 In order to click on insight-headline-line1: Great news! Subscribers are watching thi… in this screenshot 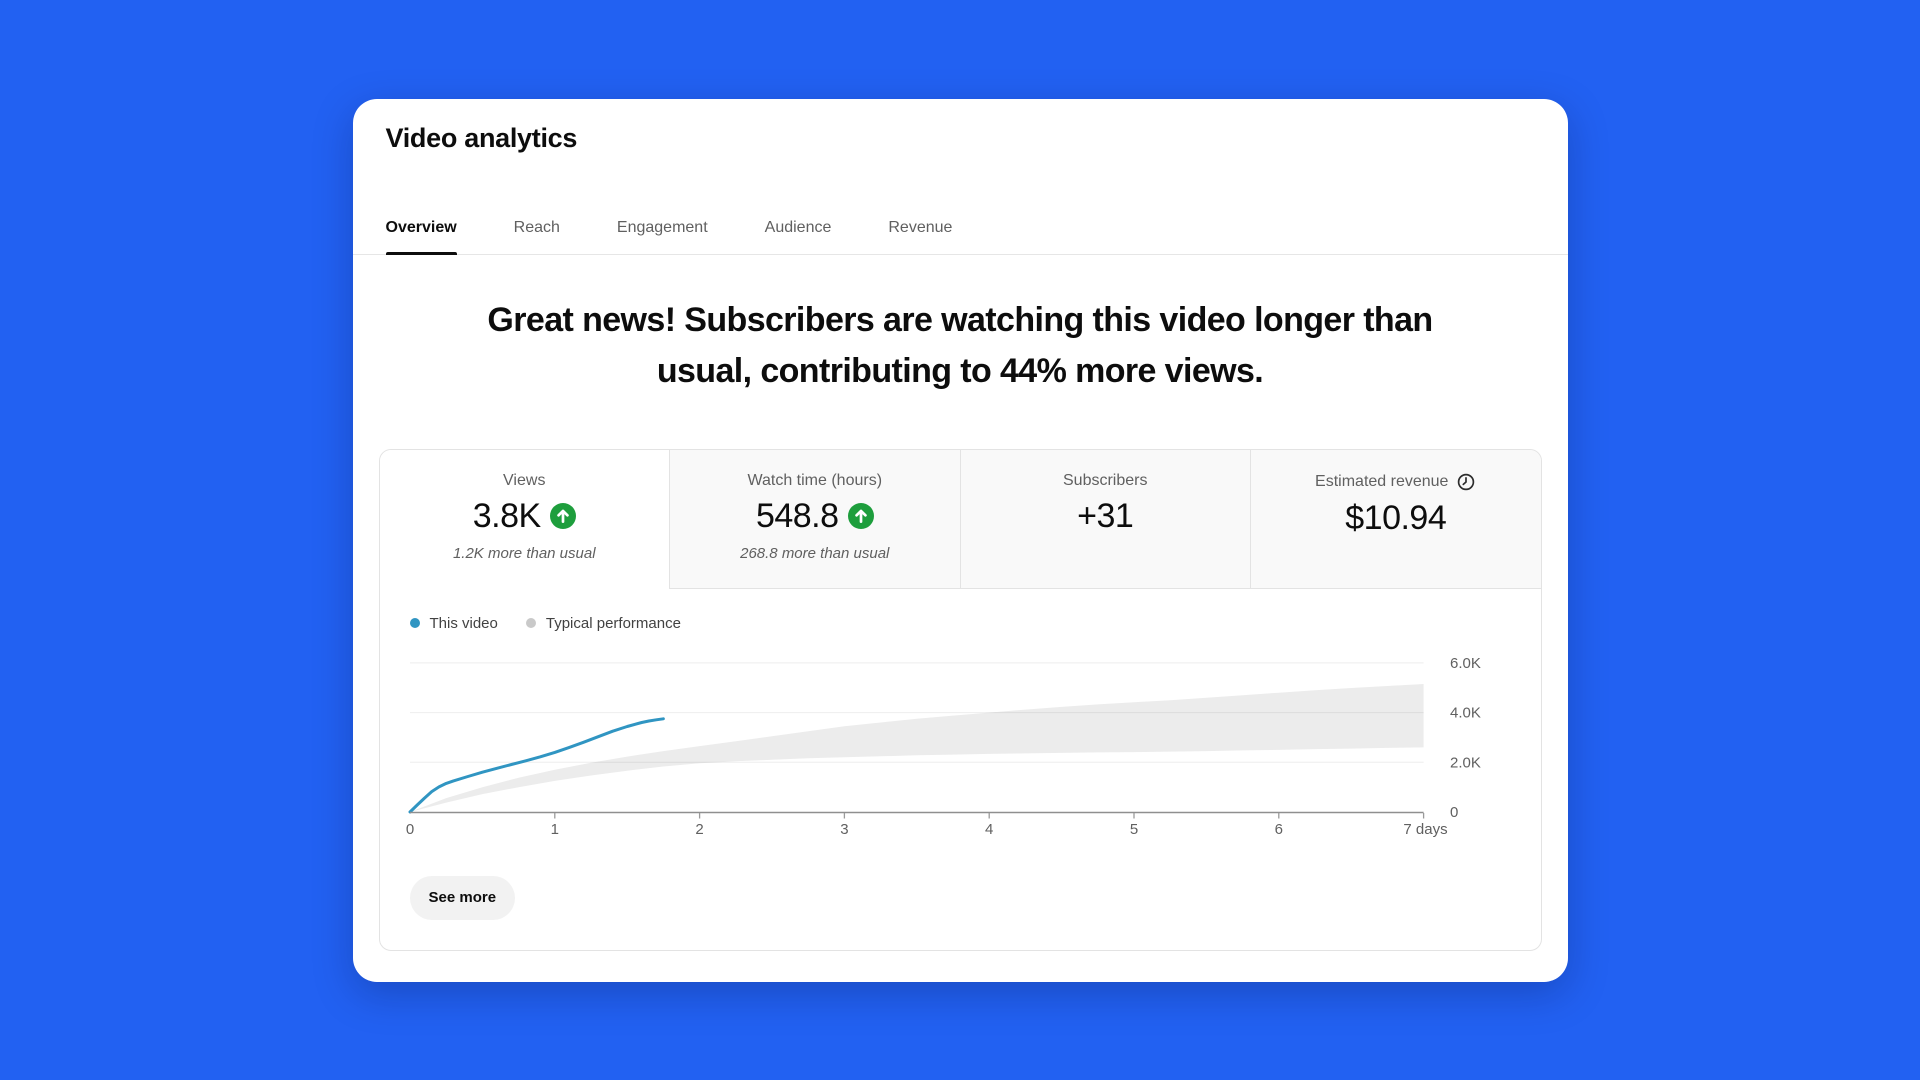, I will do `click(960, 319)`.